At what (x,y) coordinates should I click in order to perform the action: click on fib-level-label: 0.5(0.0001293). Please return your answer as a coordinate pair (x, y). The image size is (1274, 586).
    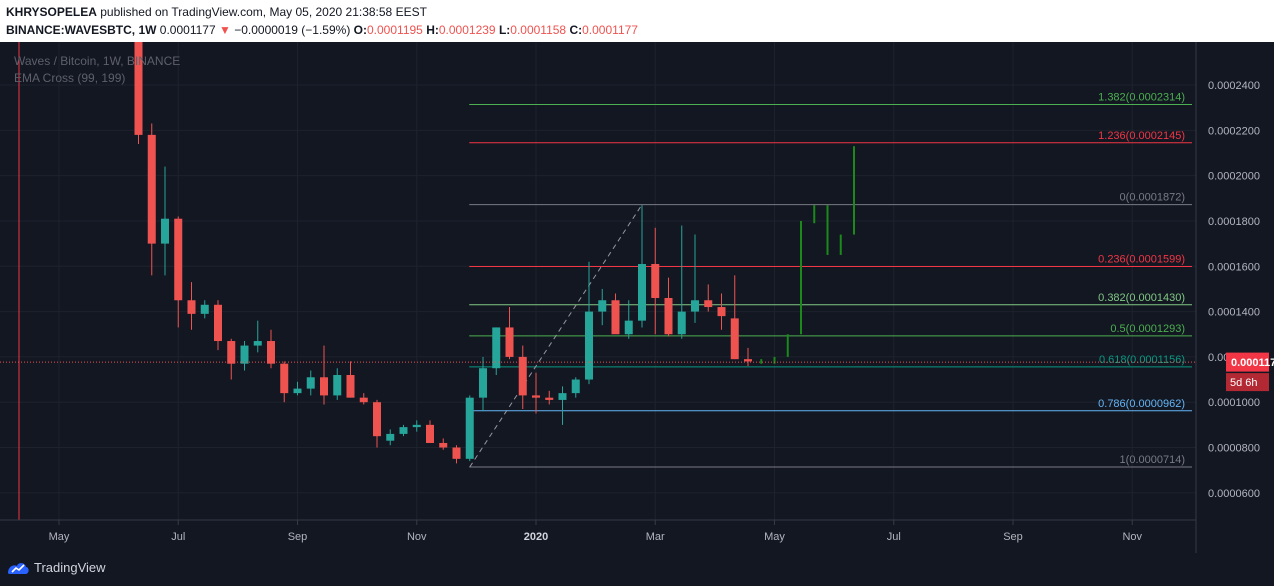
    Looking at the image, I should click on (1147, 329).